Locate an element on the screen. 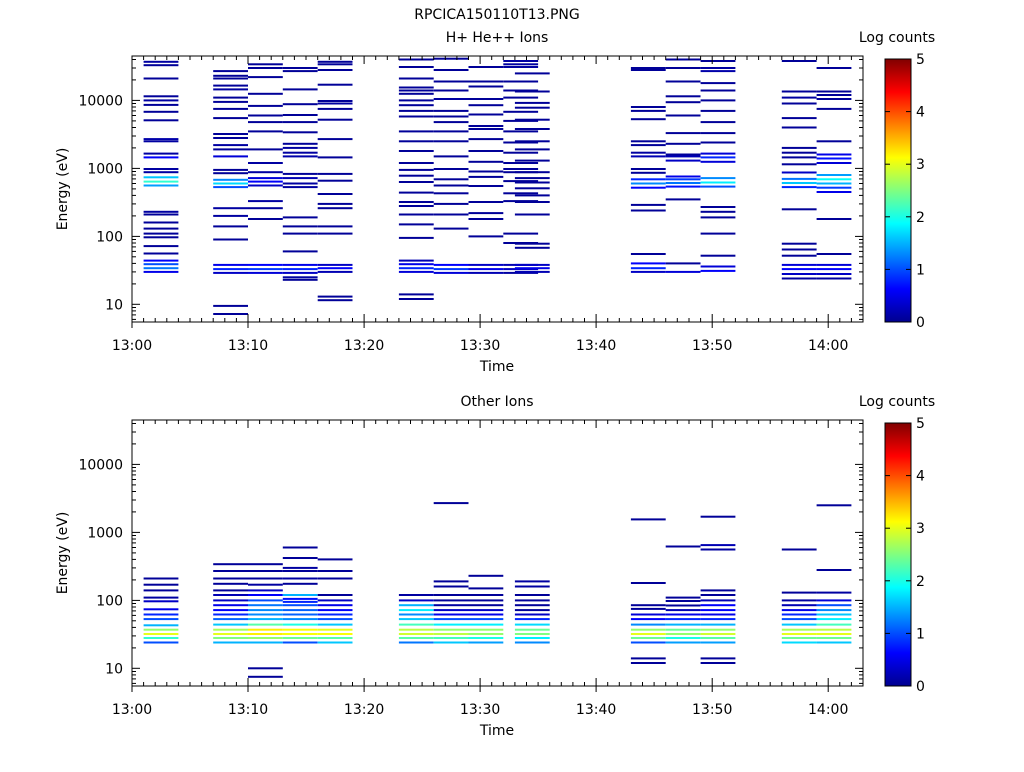  colorbar-tick-label: 1 is located at coordinates (920, 634).